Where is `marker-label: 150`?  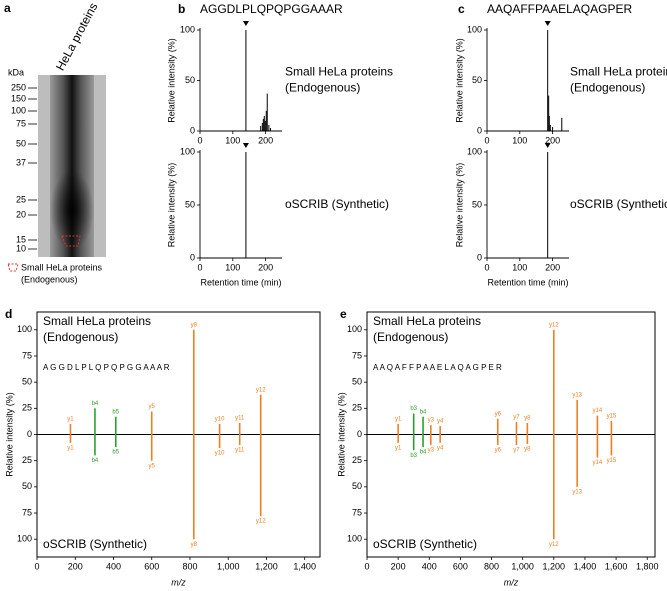
marker-label: 150 is located at coordinates (18, 98).